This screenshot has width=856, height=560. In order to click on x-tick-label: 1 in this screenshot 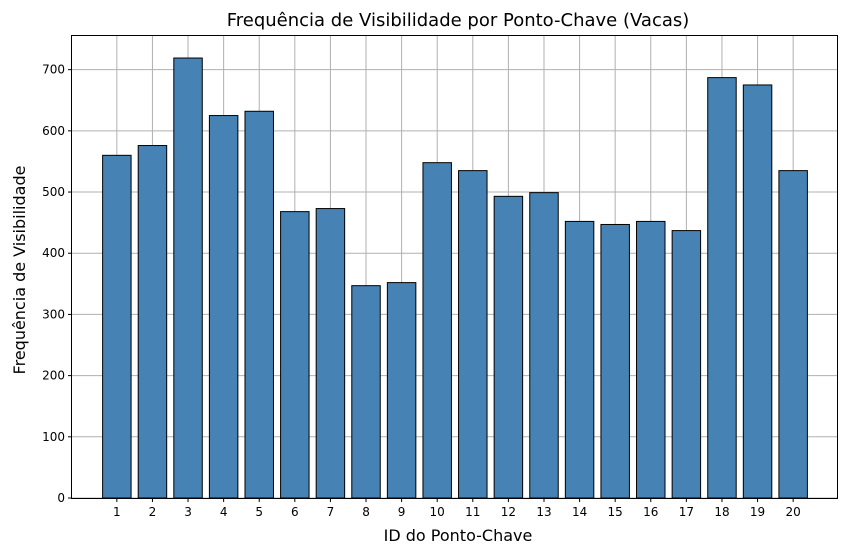, I will do `click(117, 512)`.